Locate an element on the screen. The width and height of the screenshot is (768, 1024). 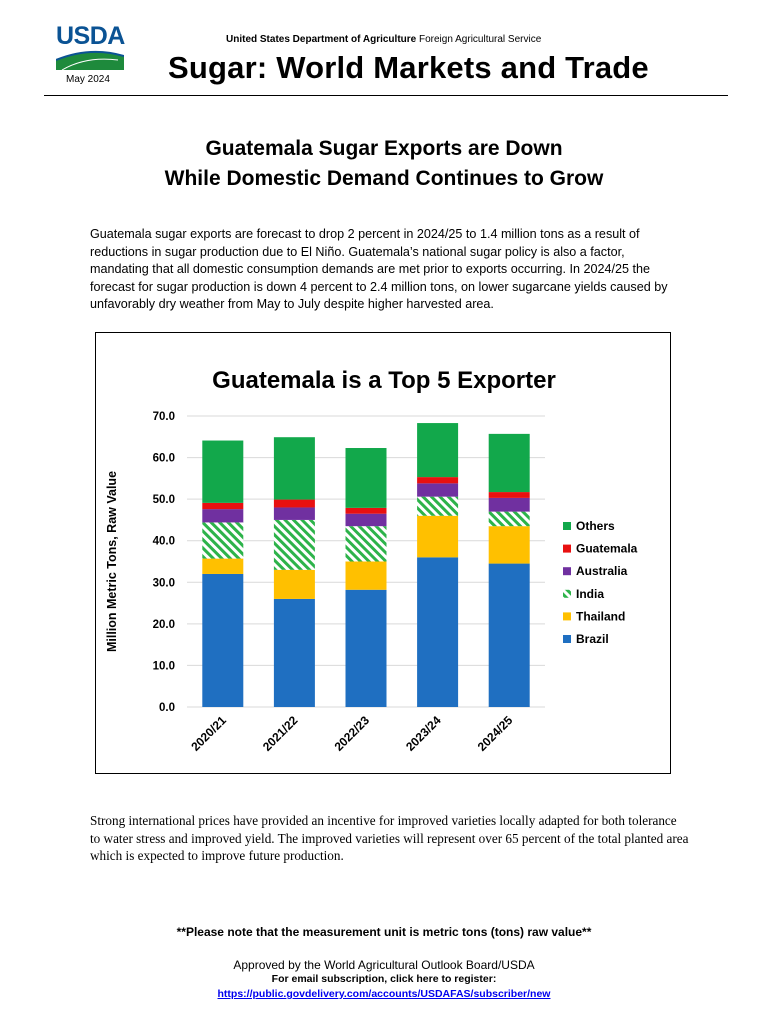
chart-title: Guatemala is a Top 5 Exporter is located at coordinates (384, 380).